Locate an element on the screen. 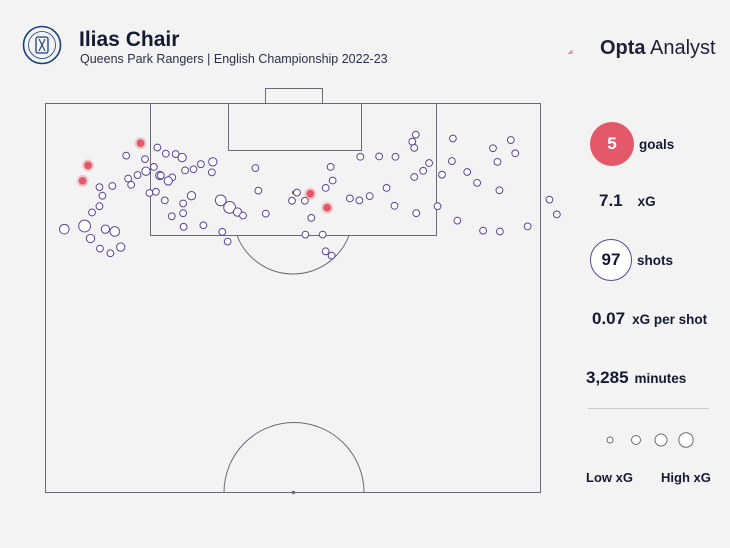 The height and width of the screenshot is (548, 730). qpr-crest-logo is located at coordinates (42, 45).